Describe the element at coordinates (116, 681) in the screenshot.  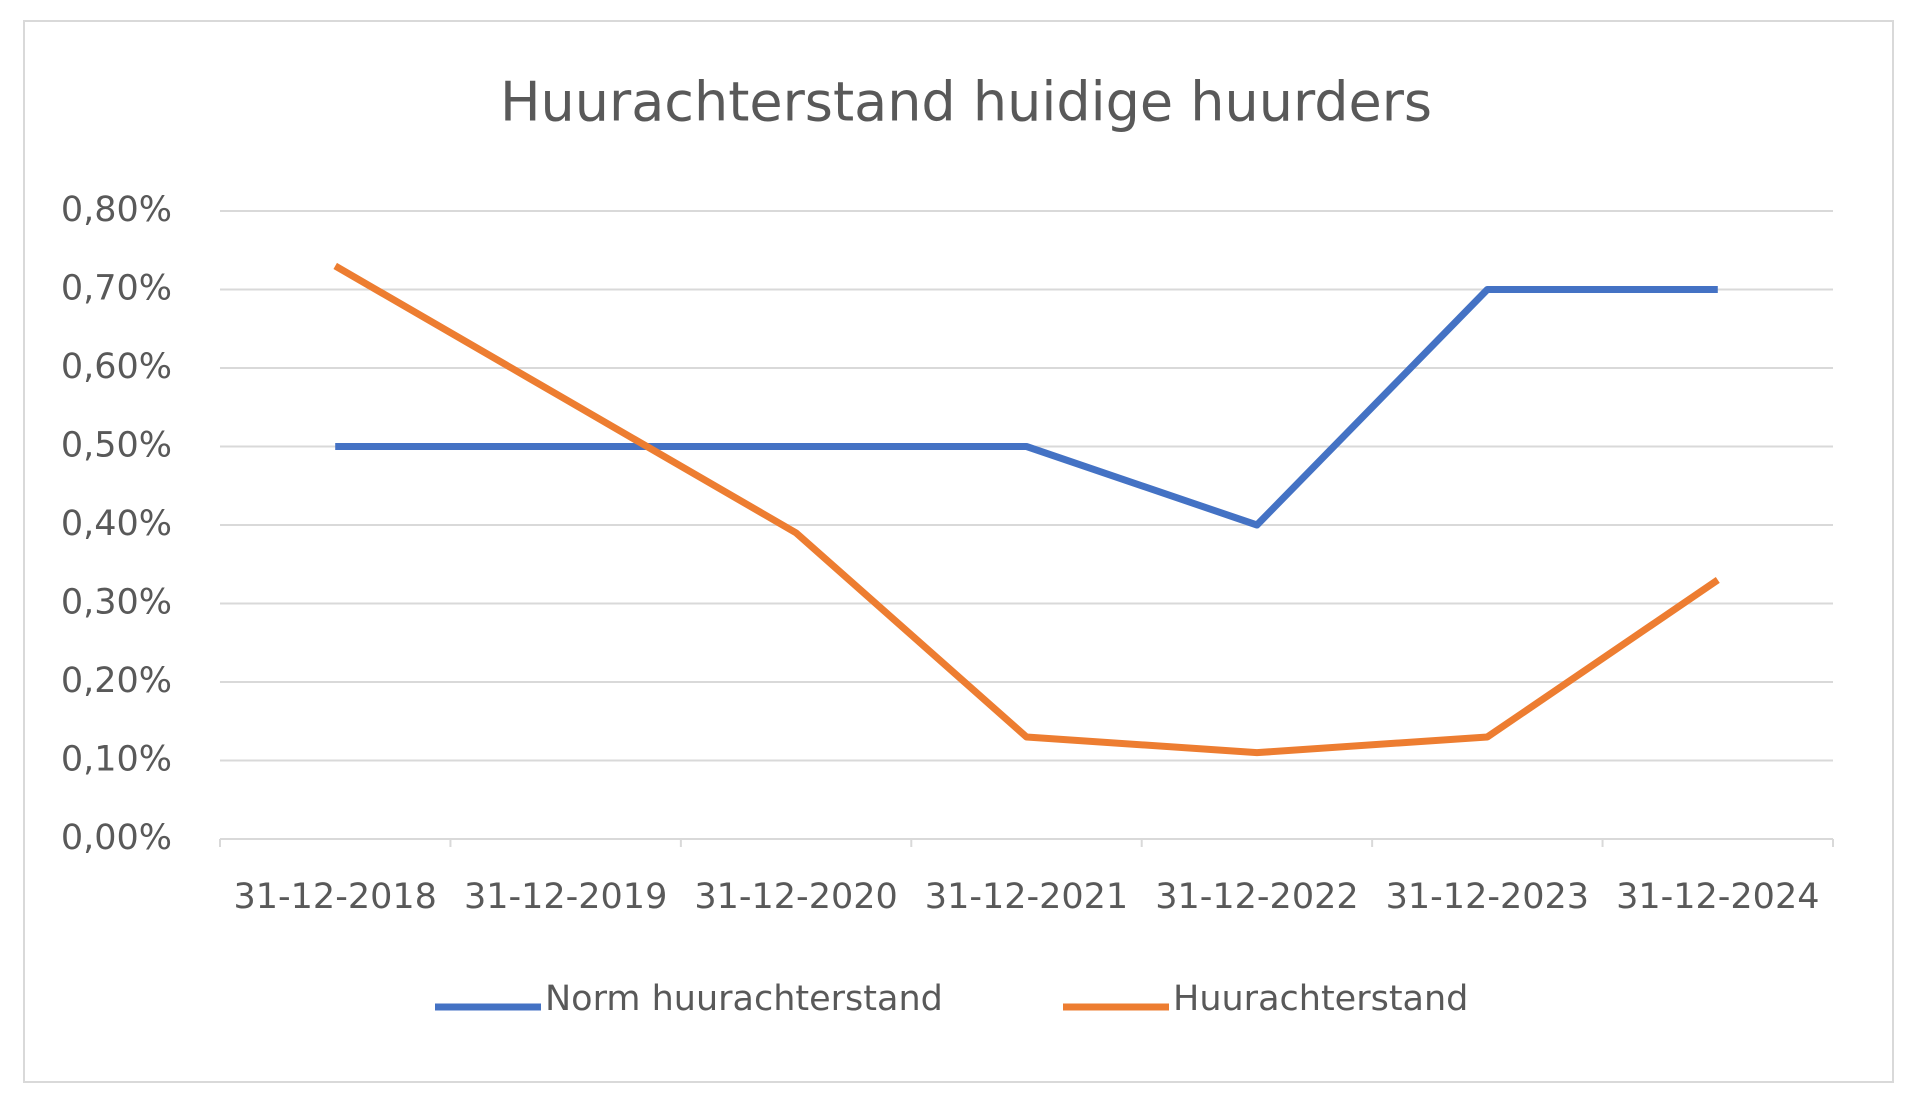
I see `y-tick-label: 0,20%` at that location.